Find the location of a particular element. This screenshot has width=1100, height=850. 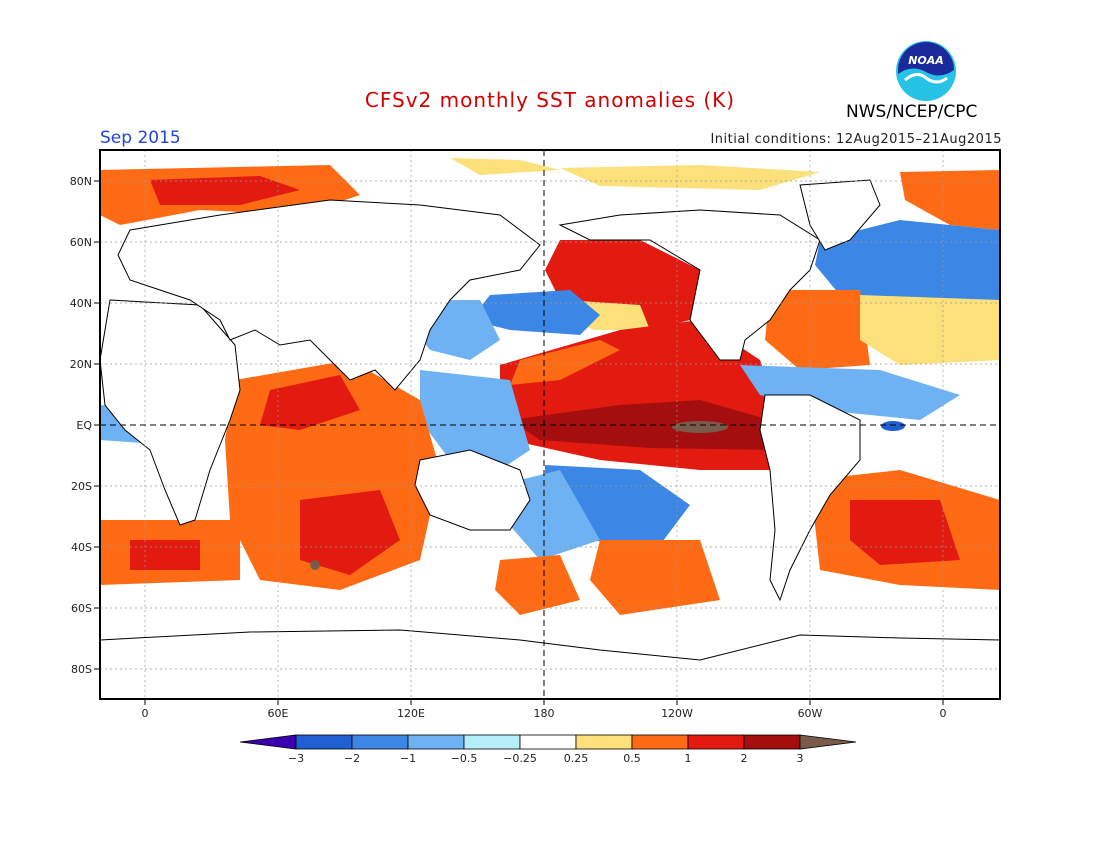

colorbar-label: −0.5 is located at coordinates (464, 758).